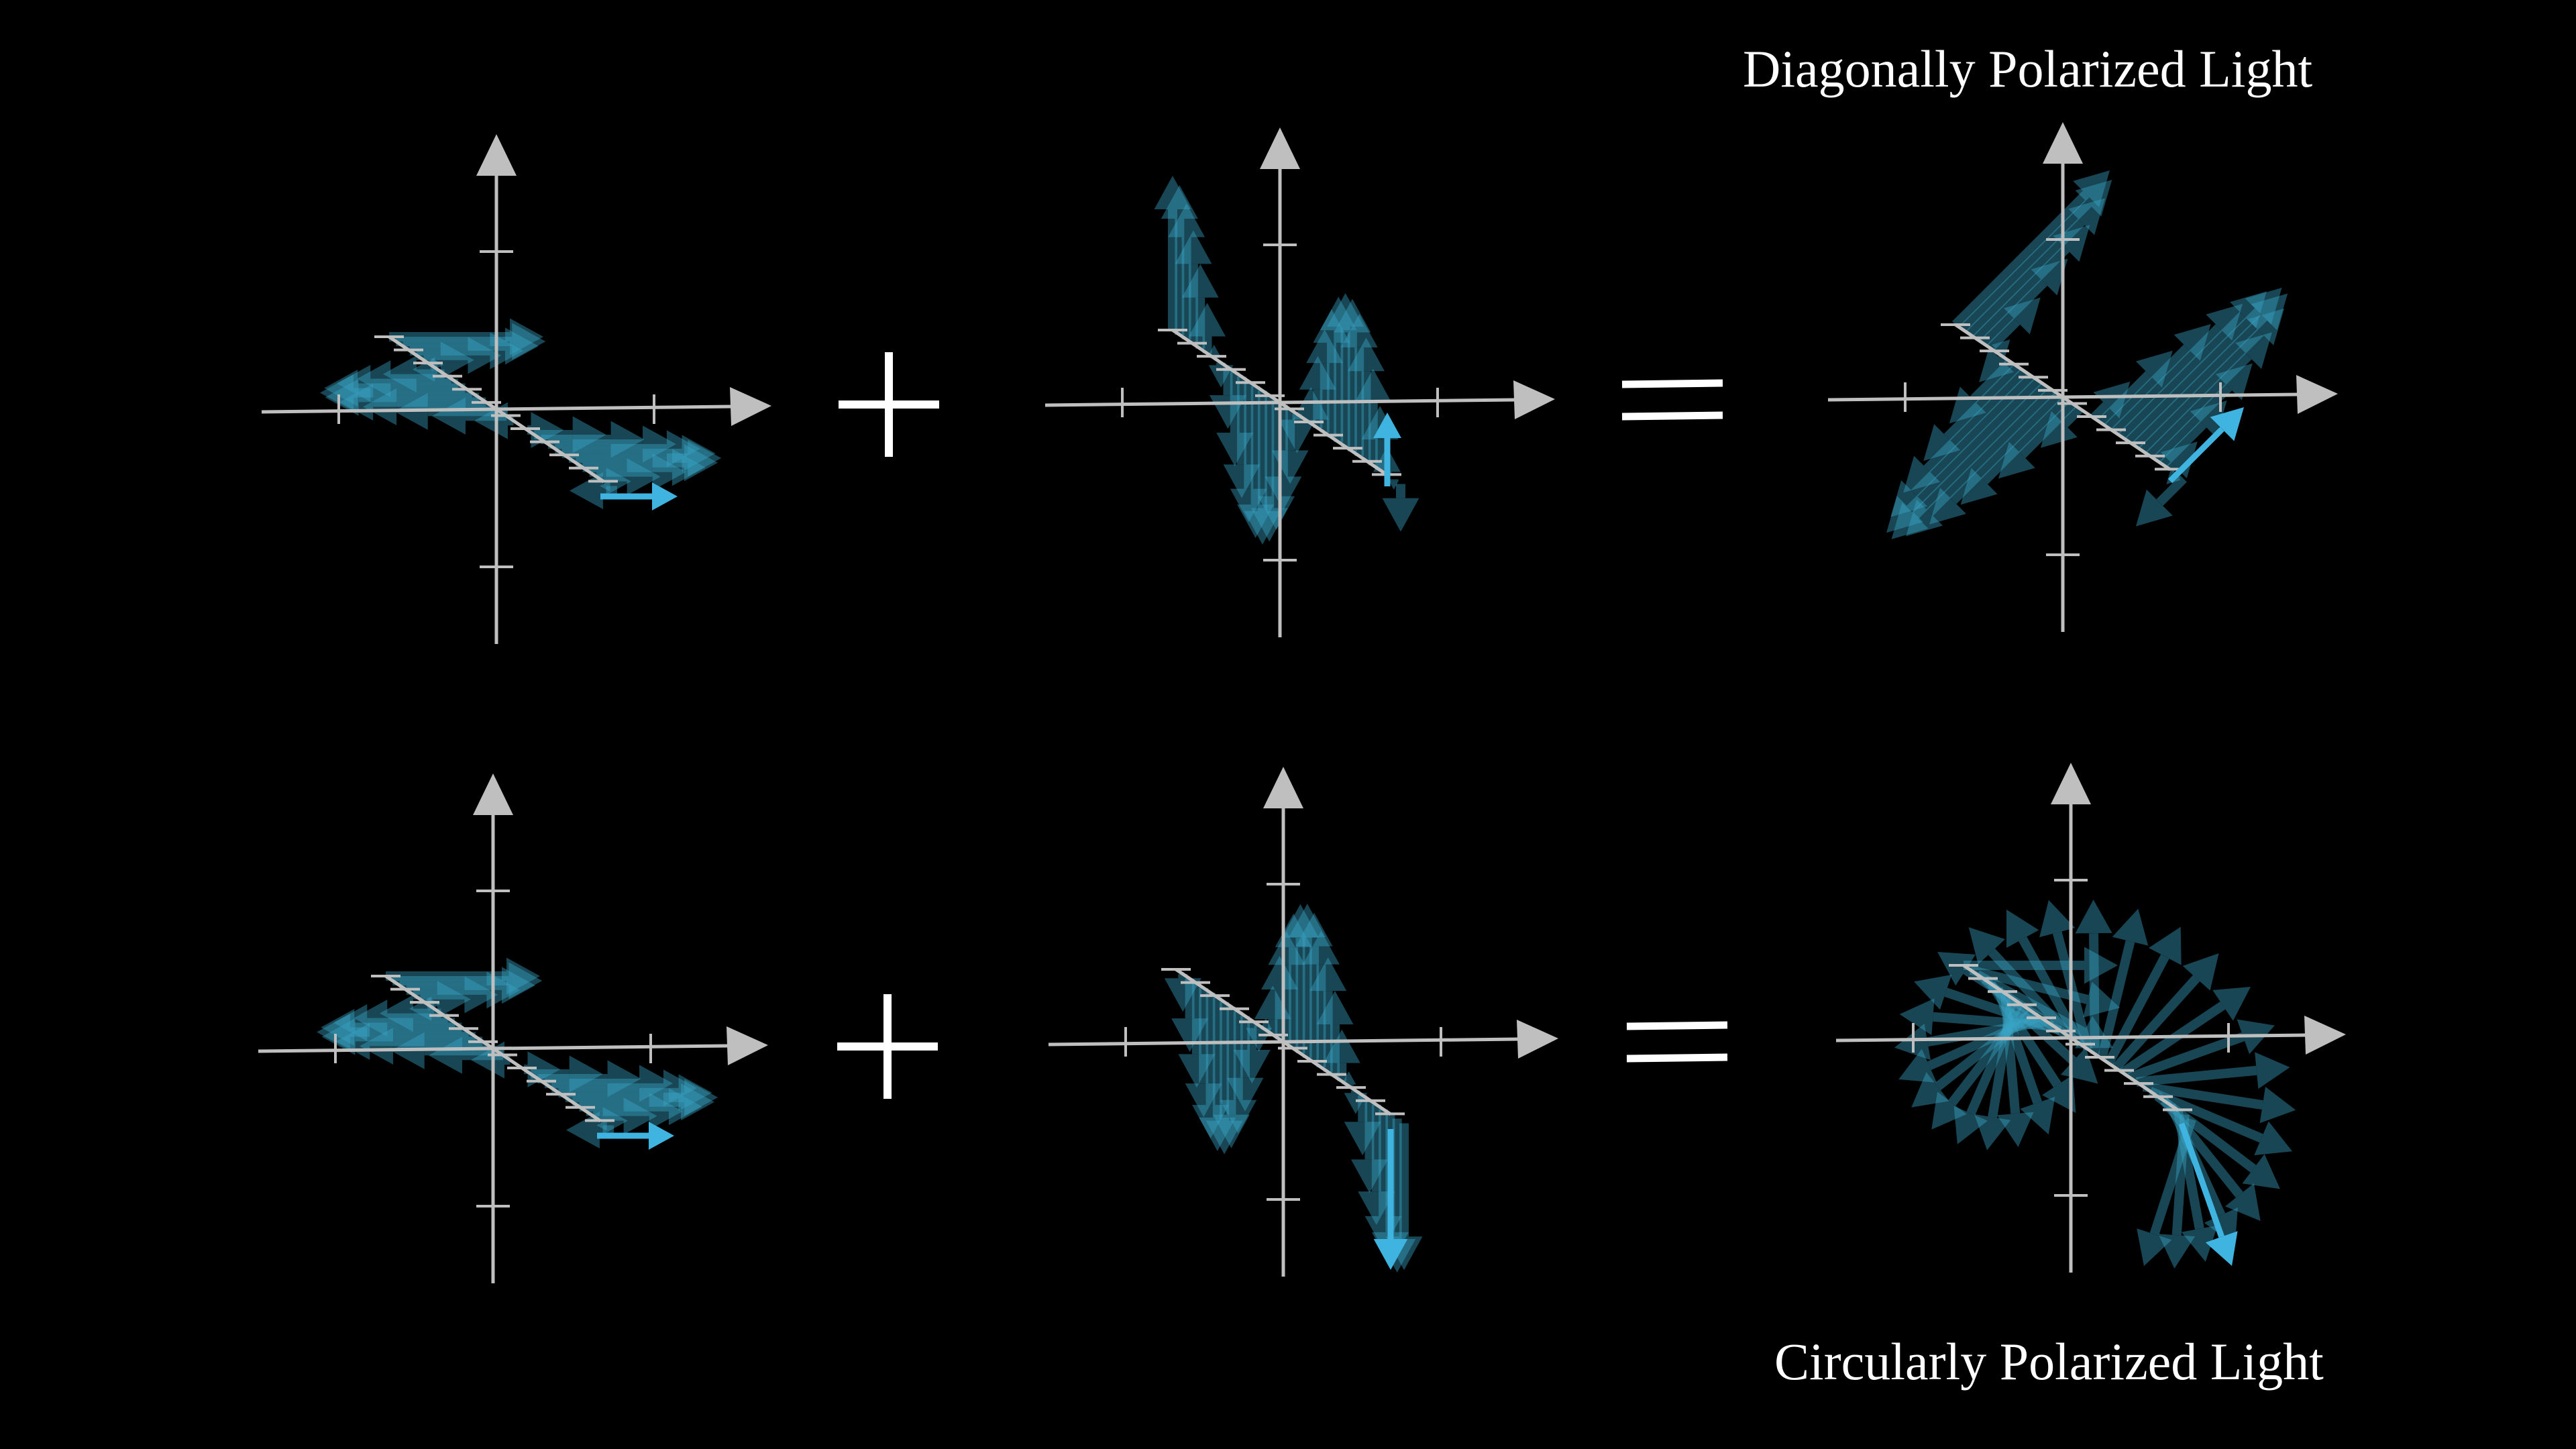 This screenshot has height=1449, width=2576. What do you see at coordinates (1677, 1042) in the screenshot?
I see `equals-operator` at bounding box center [1677, 1042].